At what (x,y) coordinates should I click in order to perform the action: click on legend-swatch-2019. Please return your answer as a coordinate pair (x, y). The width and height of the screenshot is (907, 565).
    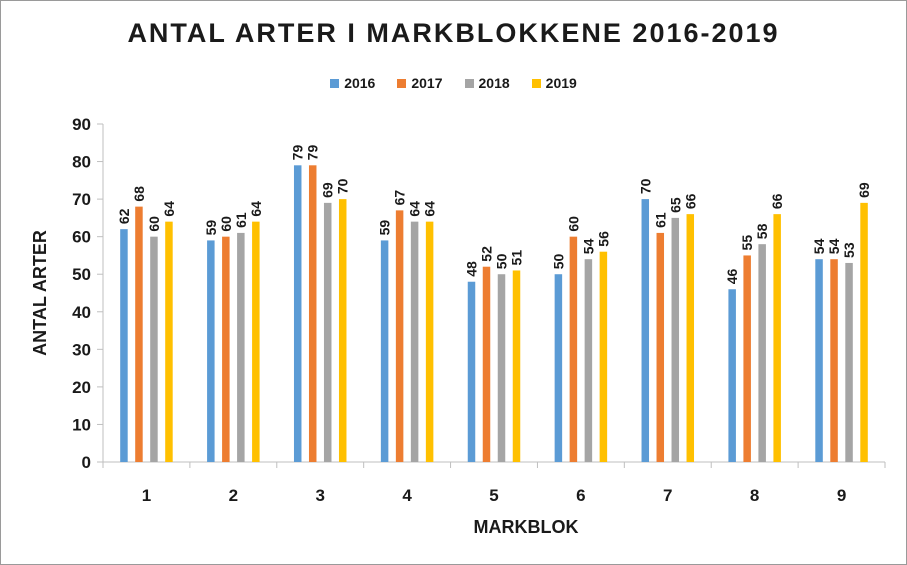
    Looking at the image, I should click on (536, 83).